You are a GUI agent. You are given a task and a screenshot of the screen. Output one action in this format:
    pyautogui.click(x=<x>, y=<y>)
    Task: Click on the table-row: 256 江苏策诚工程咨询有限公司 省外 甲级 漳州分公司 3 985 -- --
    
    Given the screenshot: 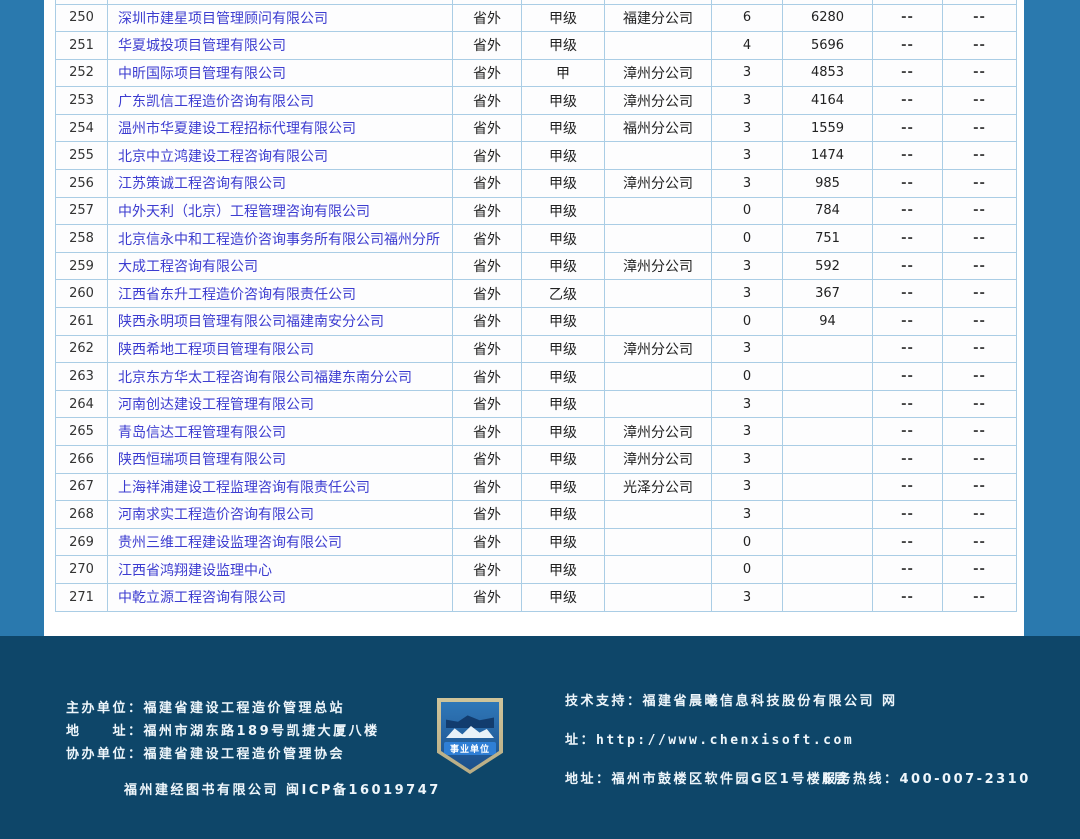 What is the action you would take?
    pyautogui.click(x=536, y=183)
    